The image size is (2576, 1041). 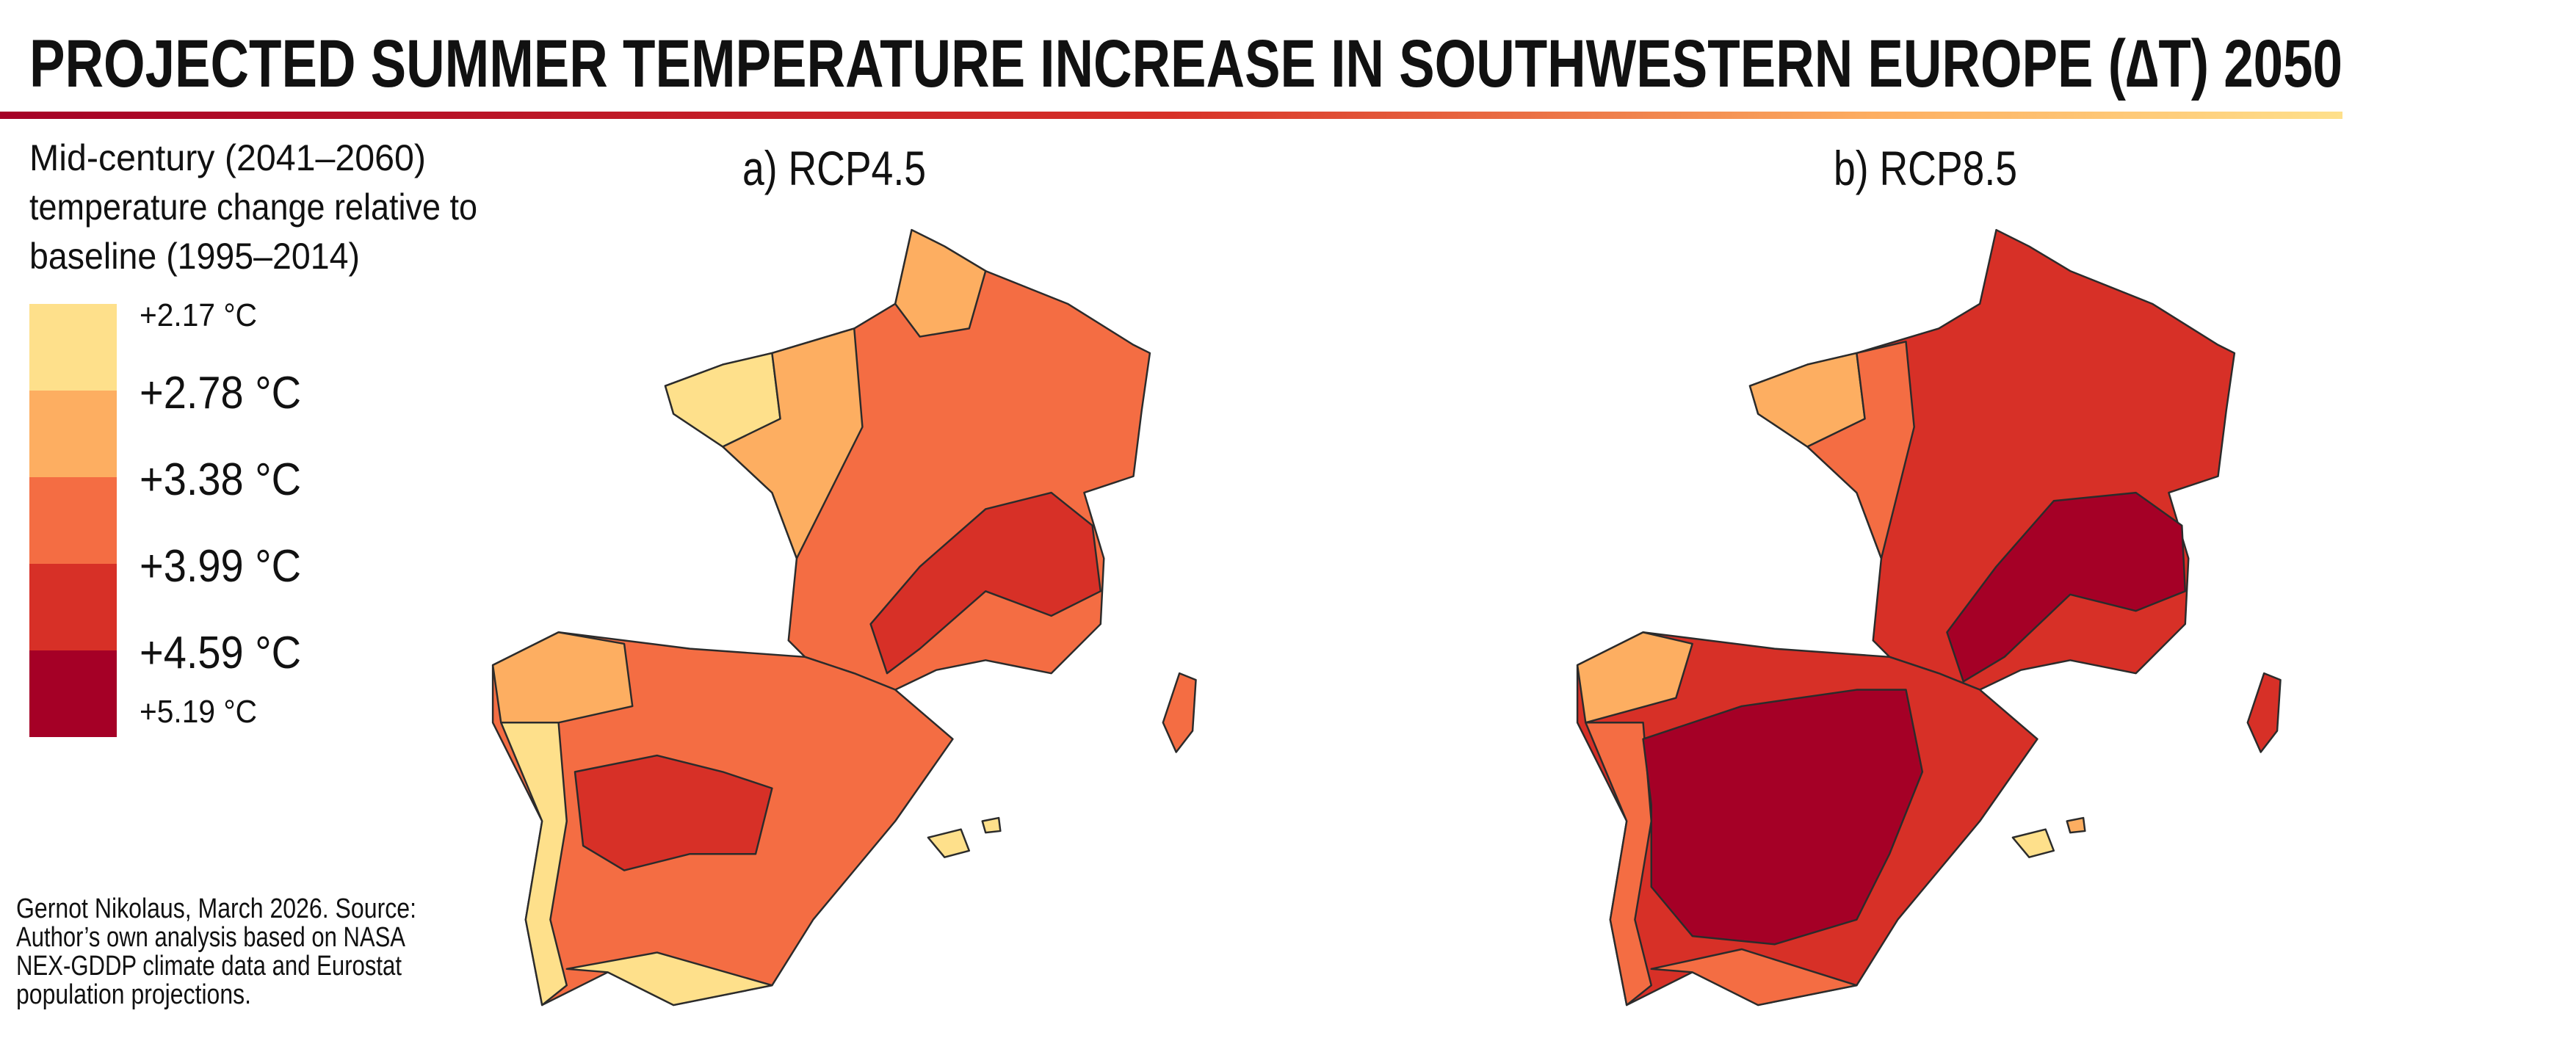 I want to click on source-line: Author’s own analysis based on NASA, so click(x=211, y=937).